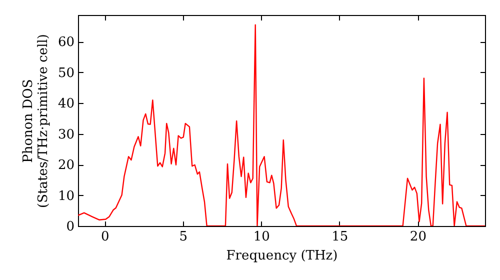  What do you see at coordinates (66, 73) in the screenshot?
I see `y-tick-label: 50` at bounding box center [66, 73].